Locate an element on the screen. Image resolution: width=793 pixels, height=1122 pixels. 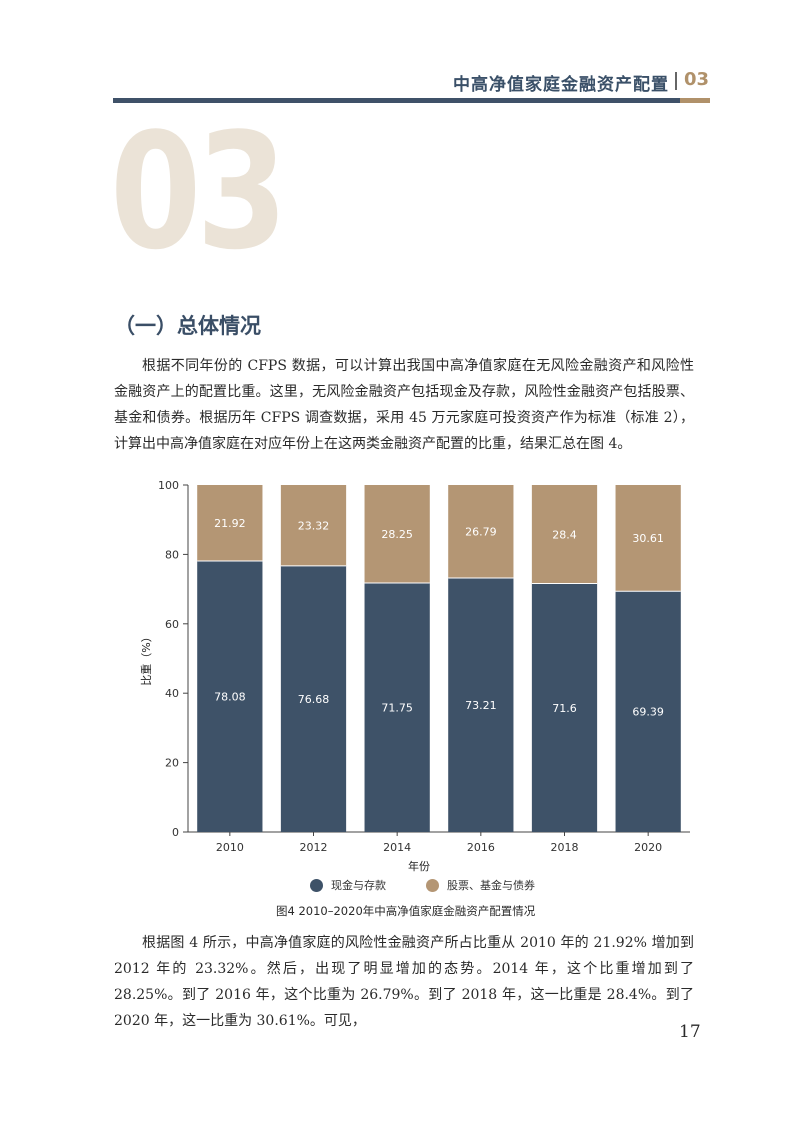
legend-label-risky: 股票、基金与债券 is located at coordinates (491, 885).